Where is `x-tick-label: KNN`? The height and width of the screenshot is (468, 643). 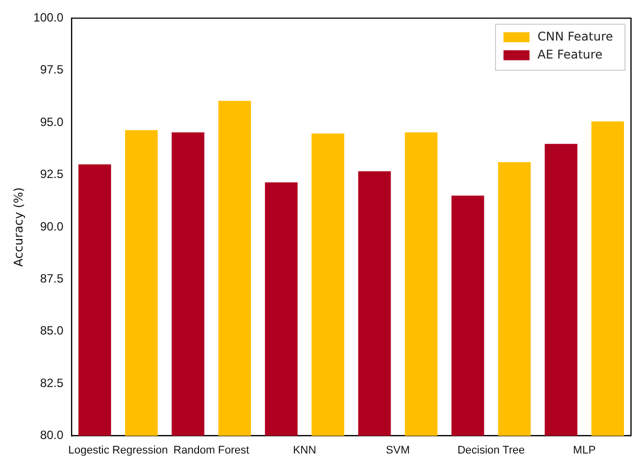 x-tick-label: KNN is located at coordinates (304, 450).